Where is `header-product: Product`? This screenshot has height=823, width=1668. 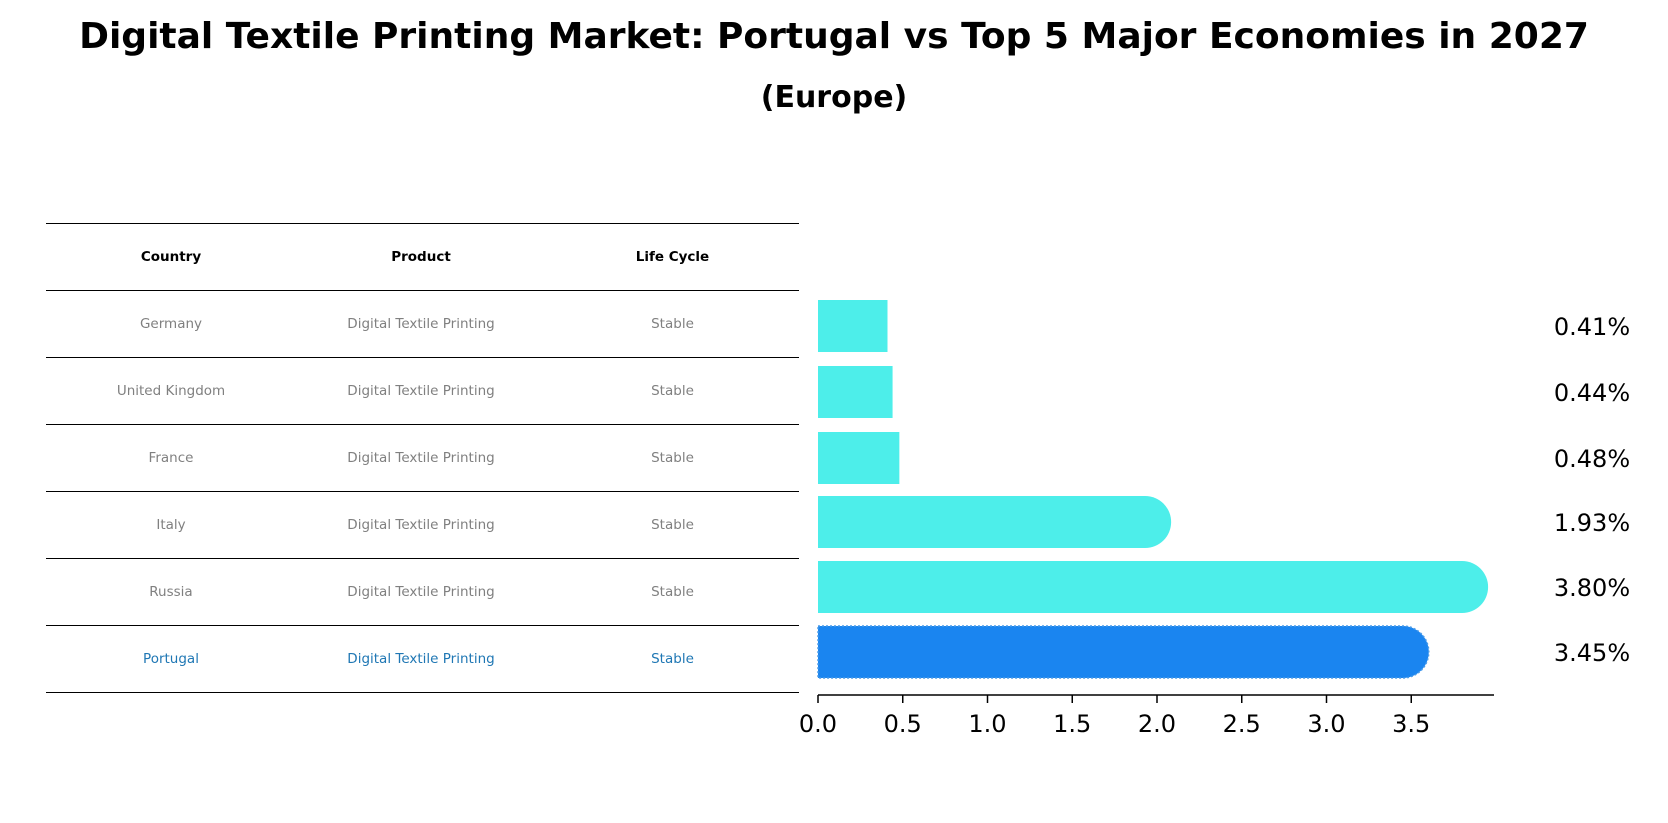 header-product: Product is located at coordinates (421, 257).